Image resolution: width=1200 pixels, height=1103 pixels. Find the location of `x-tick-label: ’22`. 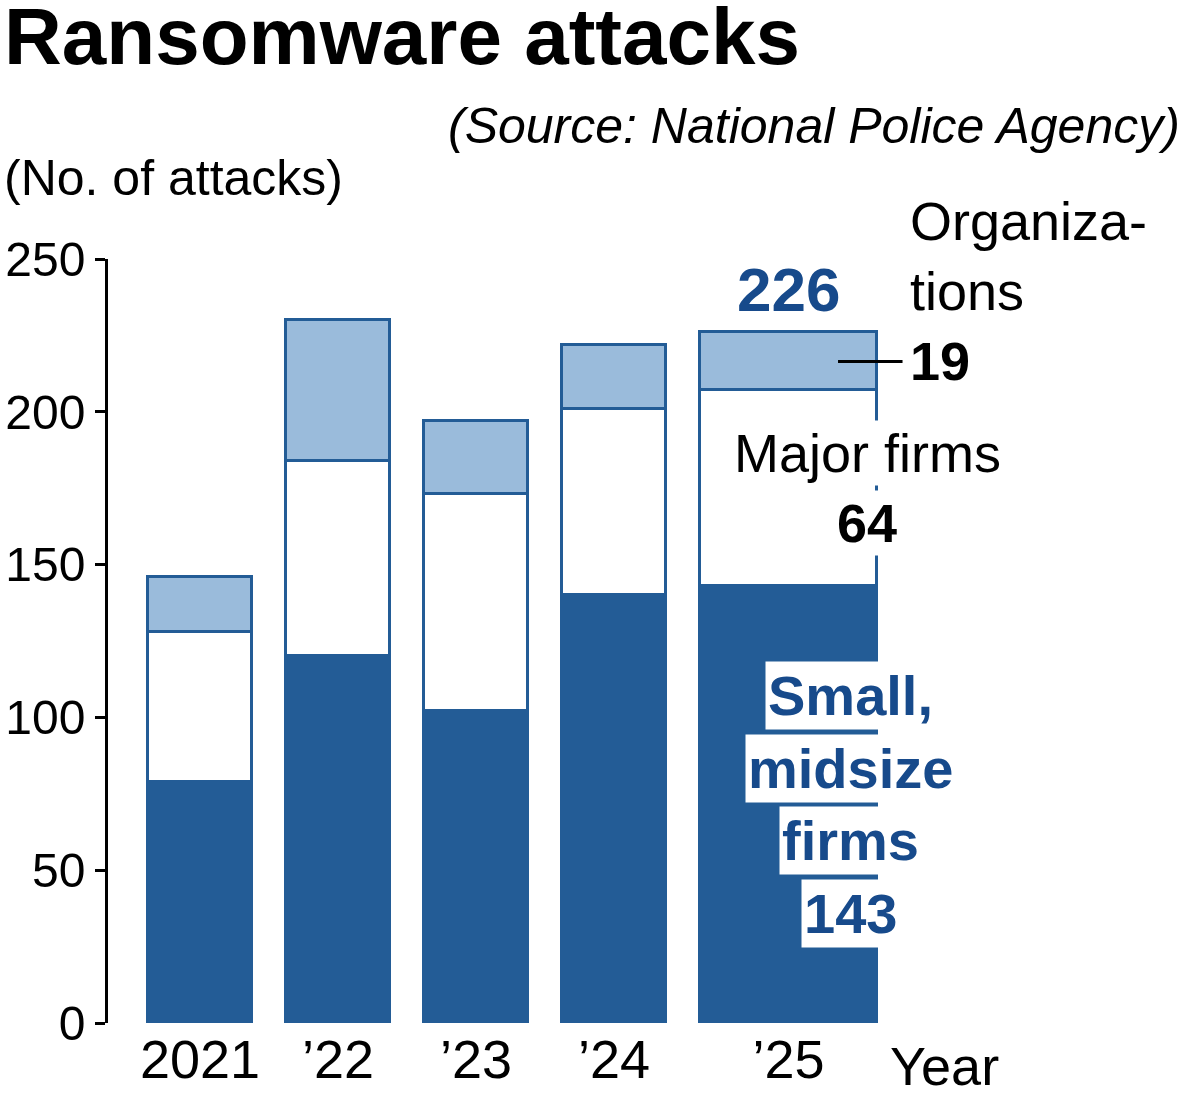

x-tick-label: ’22 is located at coordinates (338, 1059).